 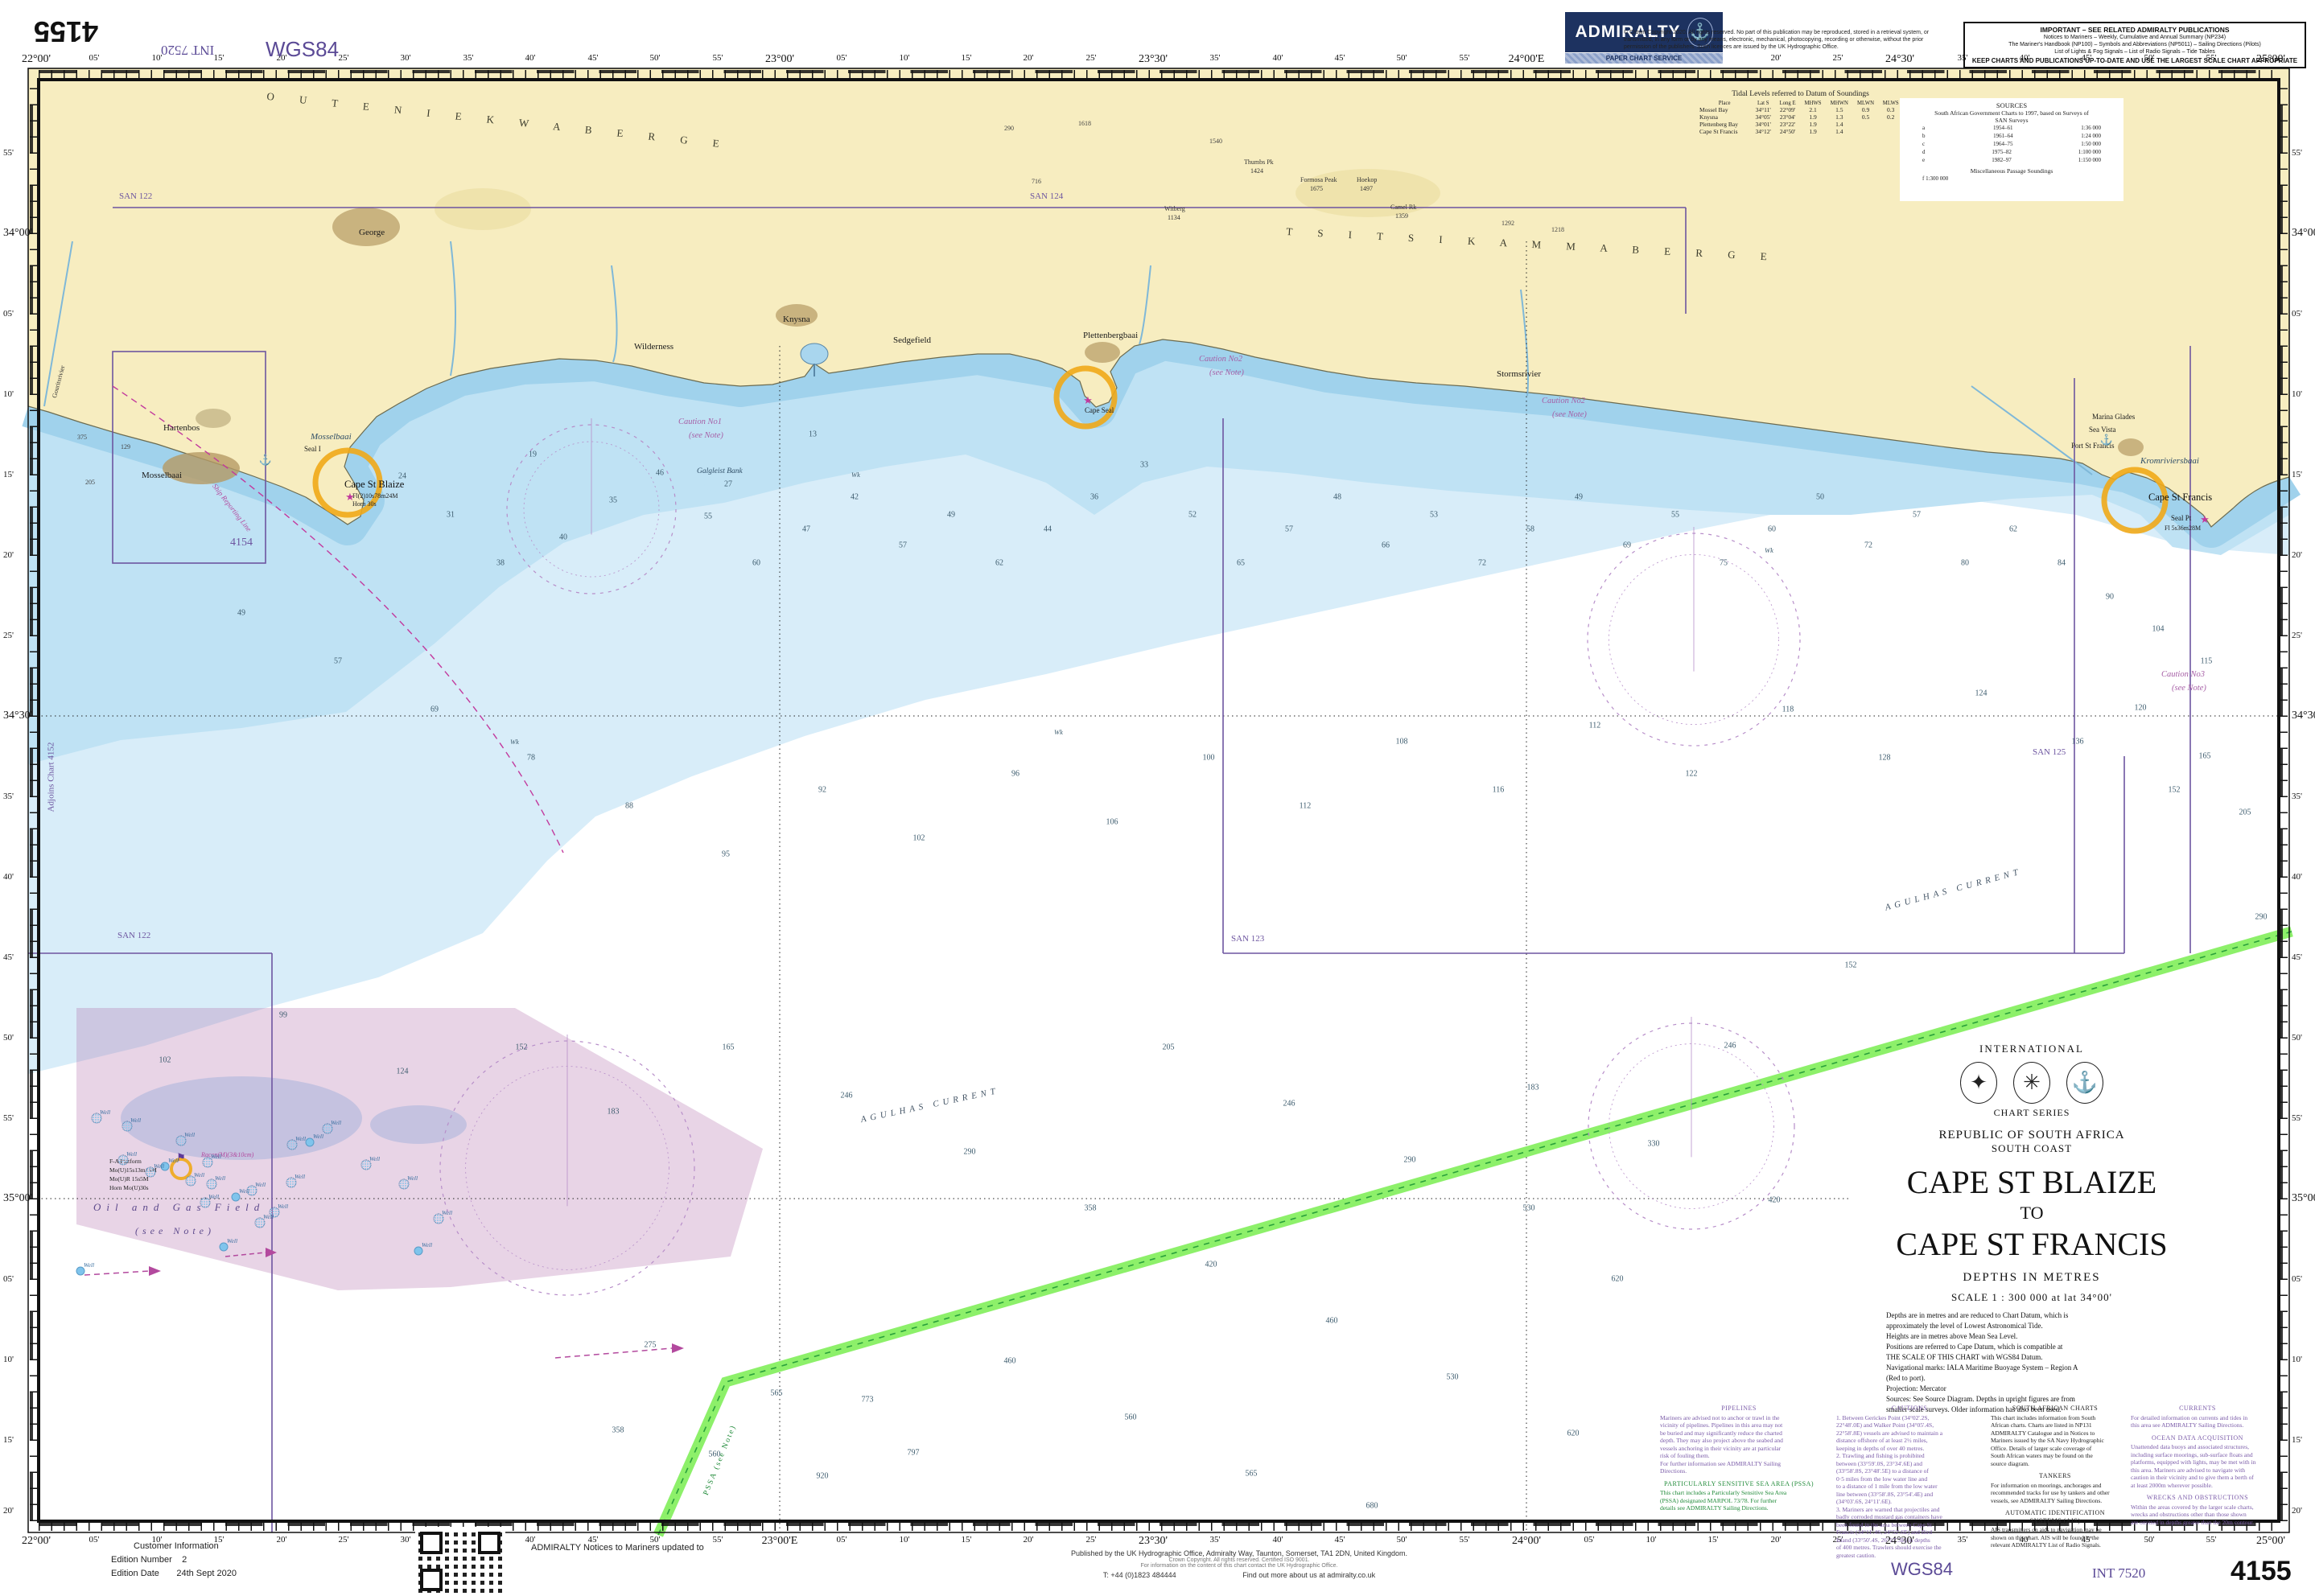 I want to click on map-label-place-s: Cape Seal, so click(x=1099, y=410).